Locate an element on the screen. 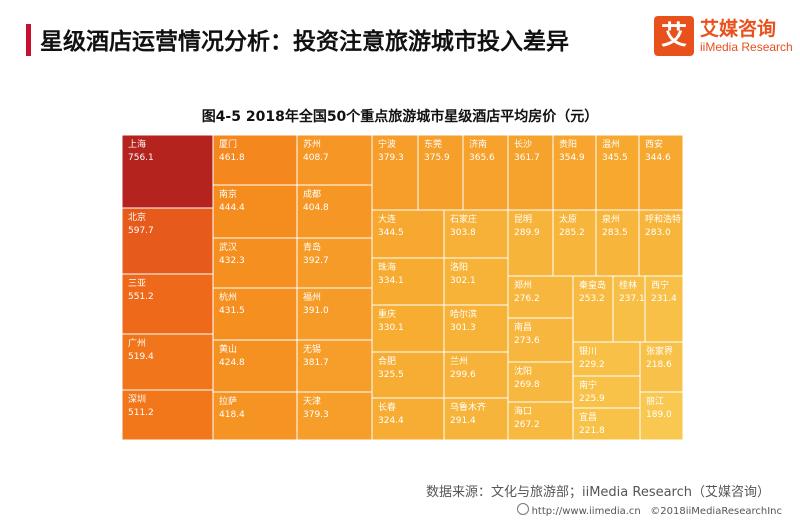 This screenshot has height=520, width=800. treemap-cell-南宁: 南宁 225.9 is located at coordinates (606, 392).